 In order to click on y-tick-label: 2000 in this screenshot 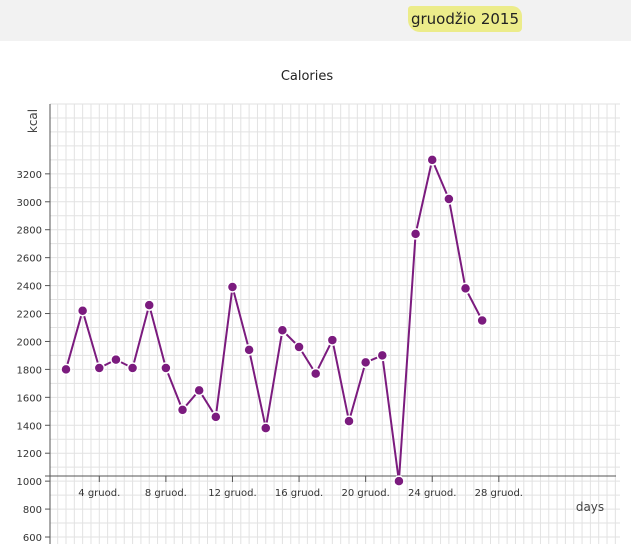, I will do `click(29, 342)`.